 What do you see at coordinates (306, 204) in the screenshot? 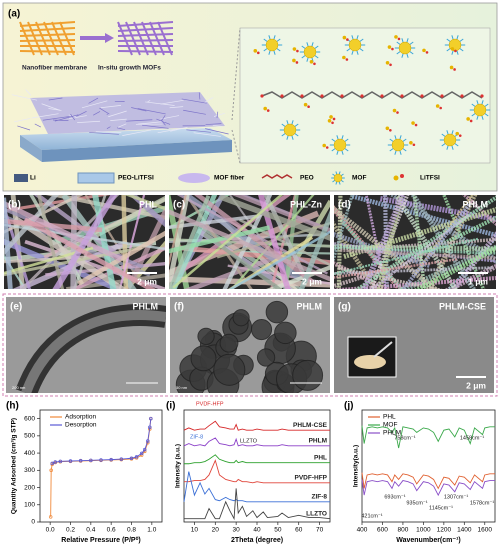
I see `sample-label: PHL-Zn` at bounding box center [306, 204].